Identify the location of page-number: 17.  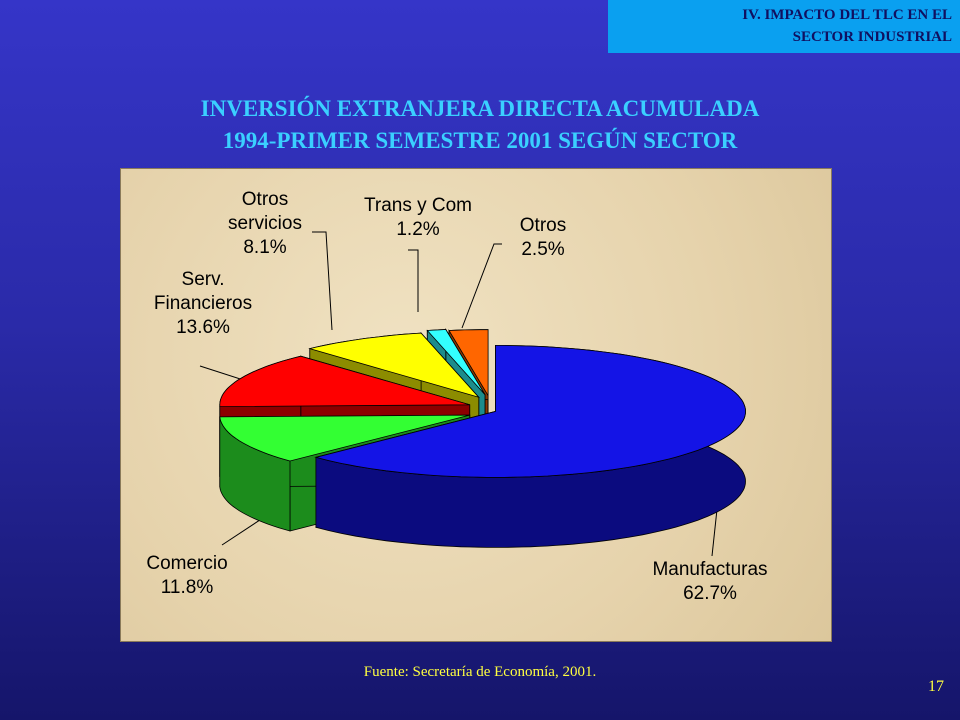
(936, 686).